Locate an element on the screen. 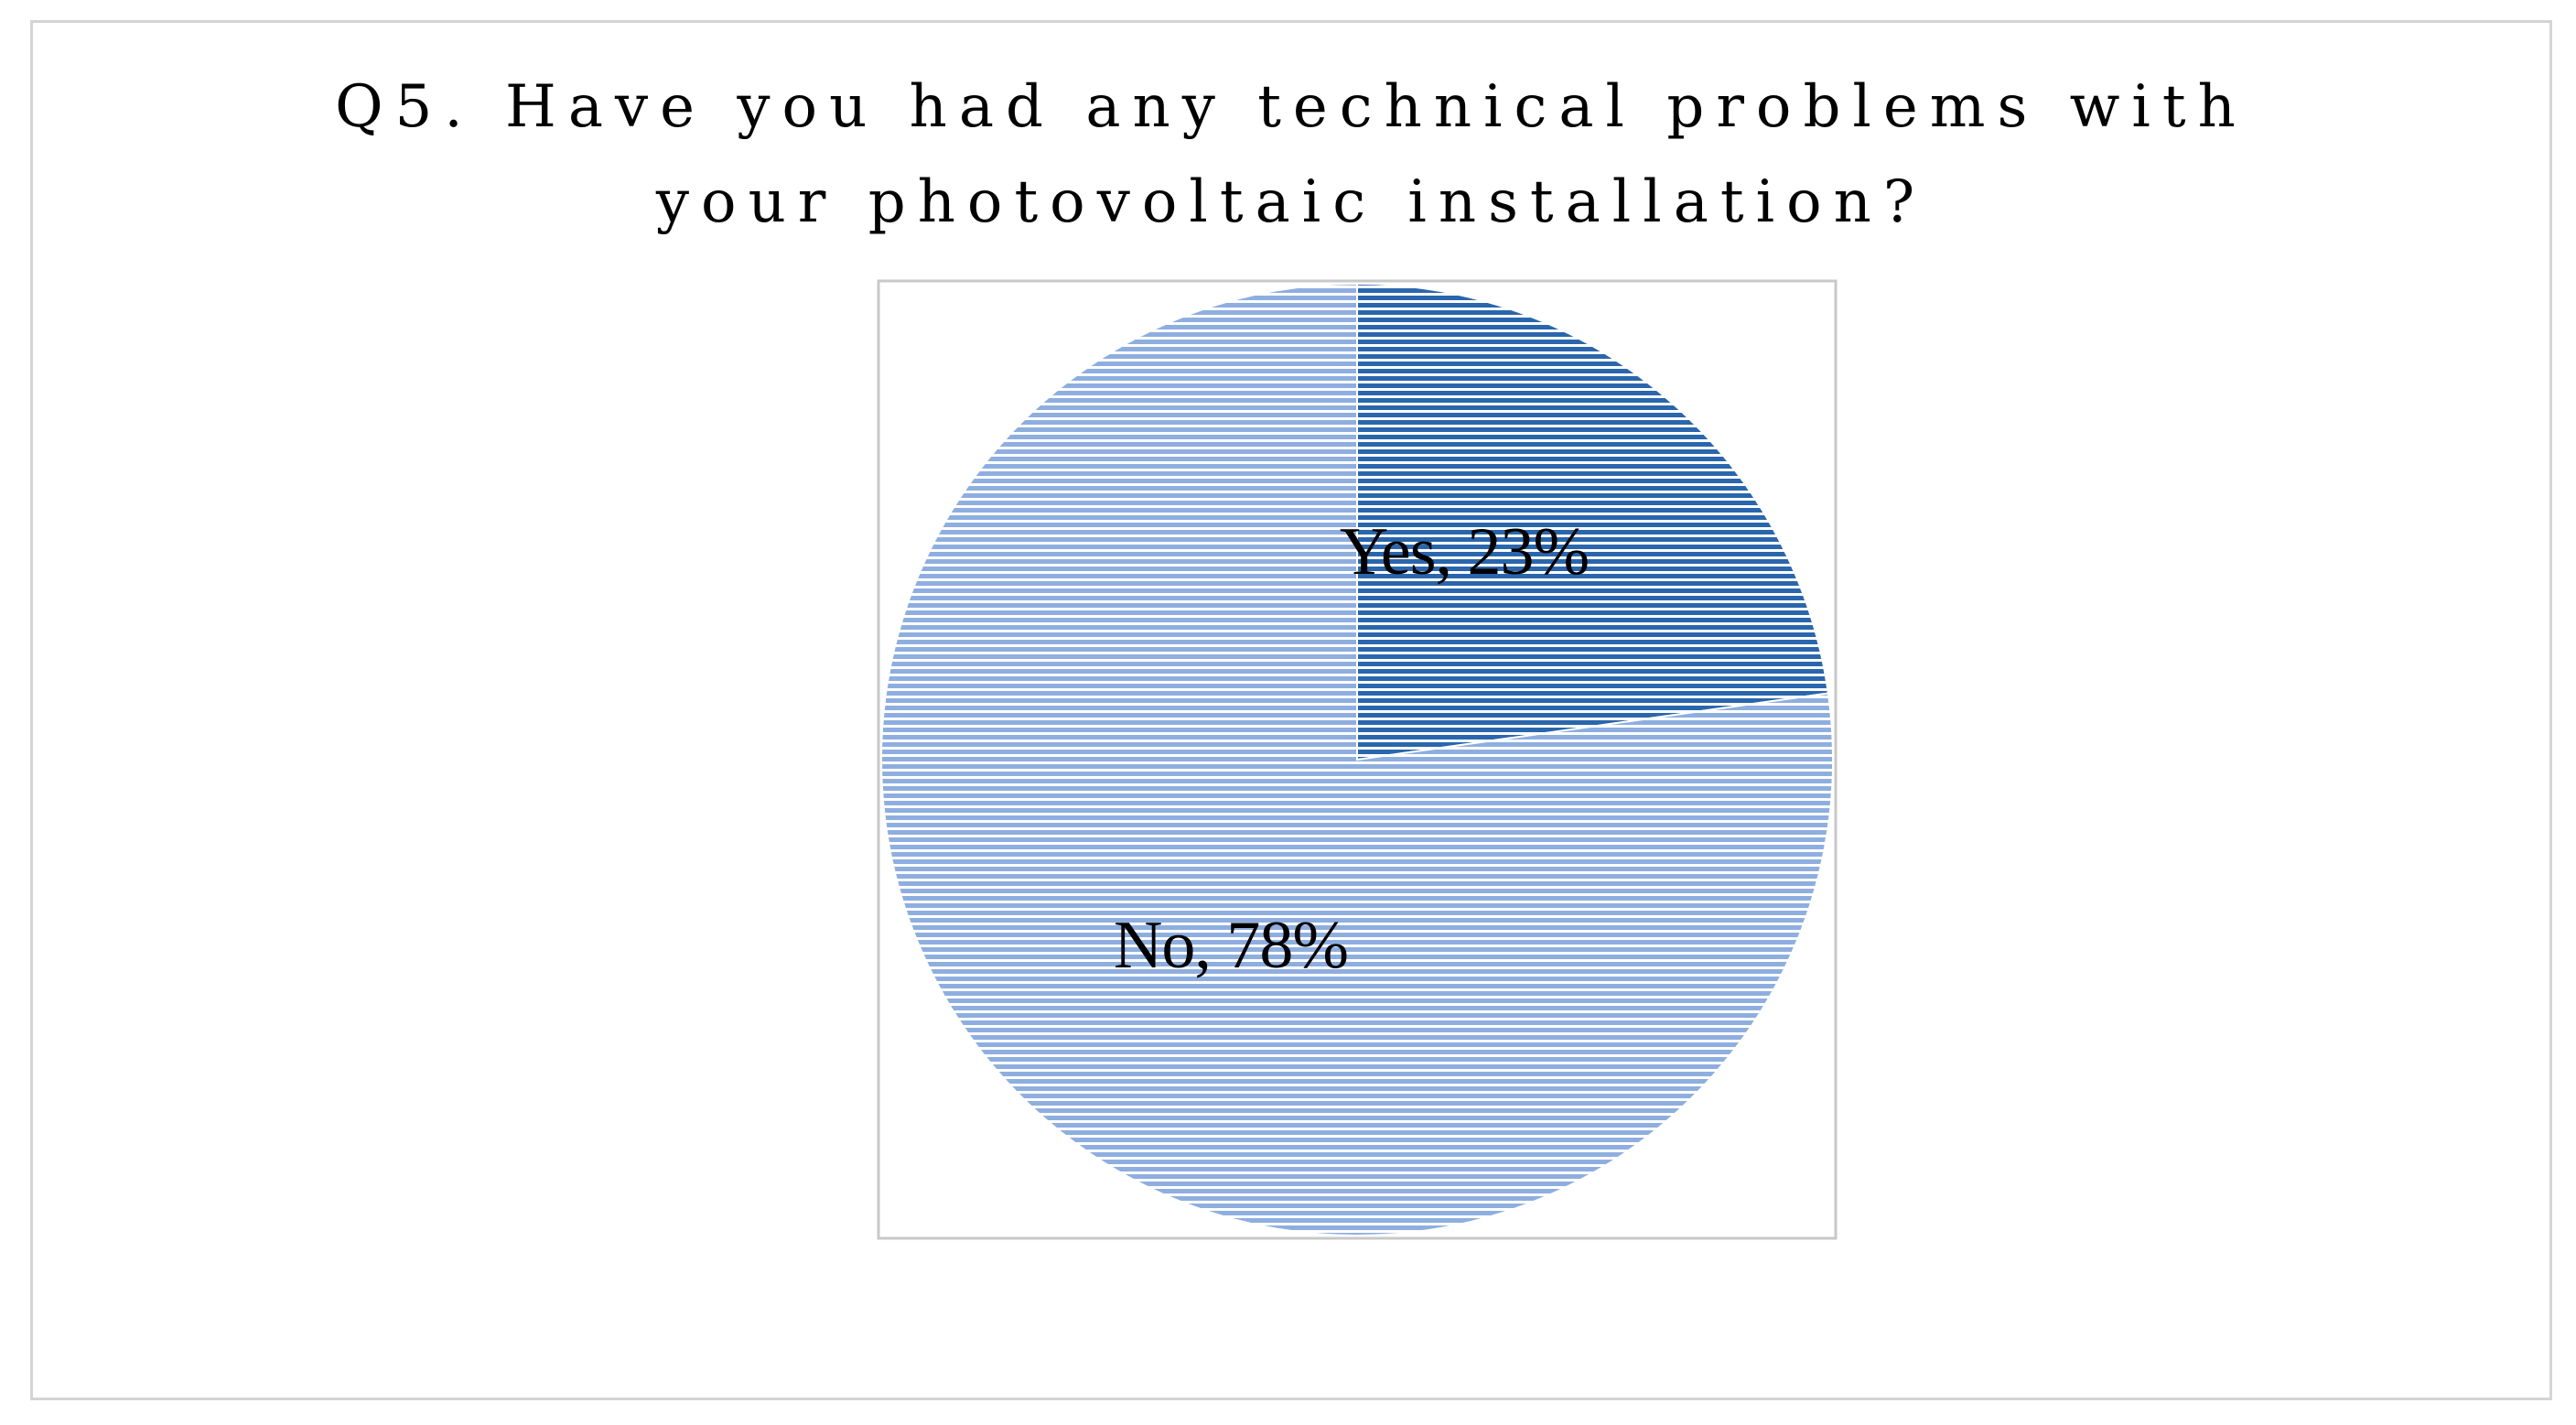 This screenshot has width=2576, height=1425. pie-label-no: No, 78% is located at coordinates (1231, 945).